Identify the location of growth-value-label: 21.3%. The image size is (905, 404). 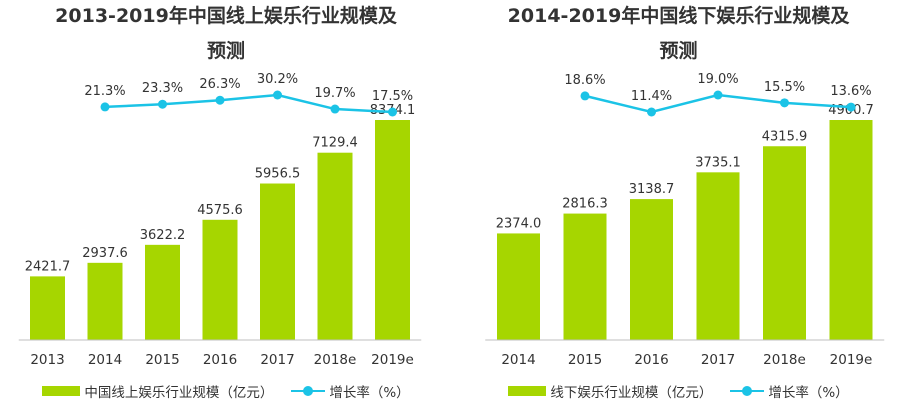
(104, 91).